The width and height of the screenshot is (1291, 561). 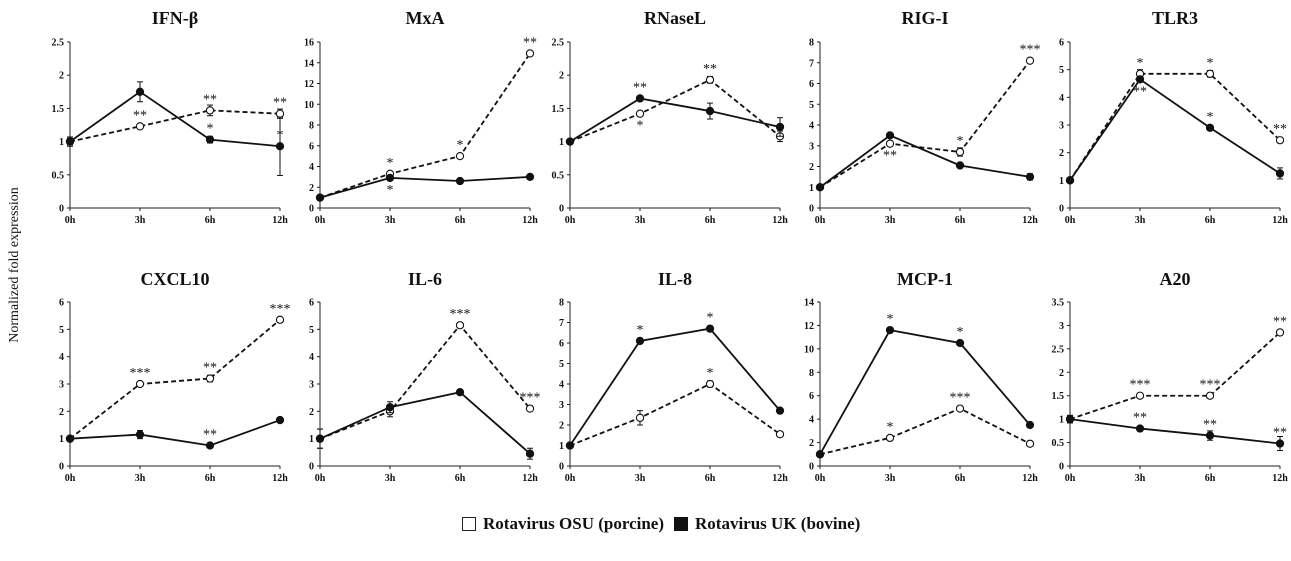 What do you see at coordinates (61, 330) in the screenshot?
I see `y-tick-label: 5` at bounding box center [61, 330].